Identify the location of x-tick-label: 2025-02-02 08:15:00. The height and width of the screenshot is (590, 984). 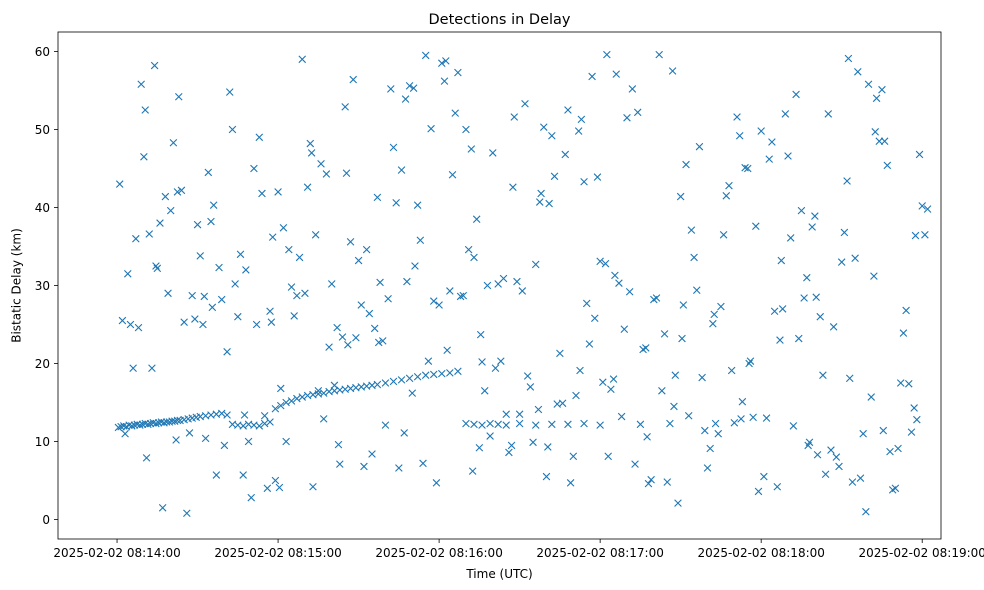
(277, 553).